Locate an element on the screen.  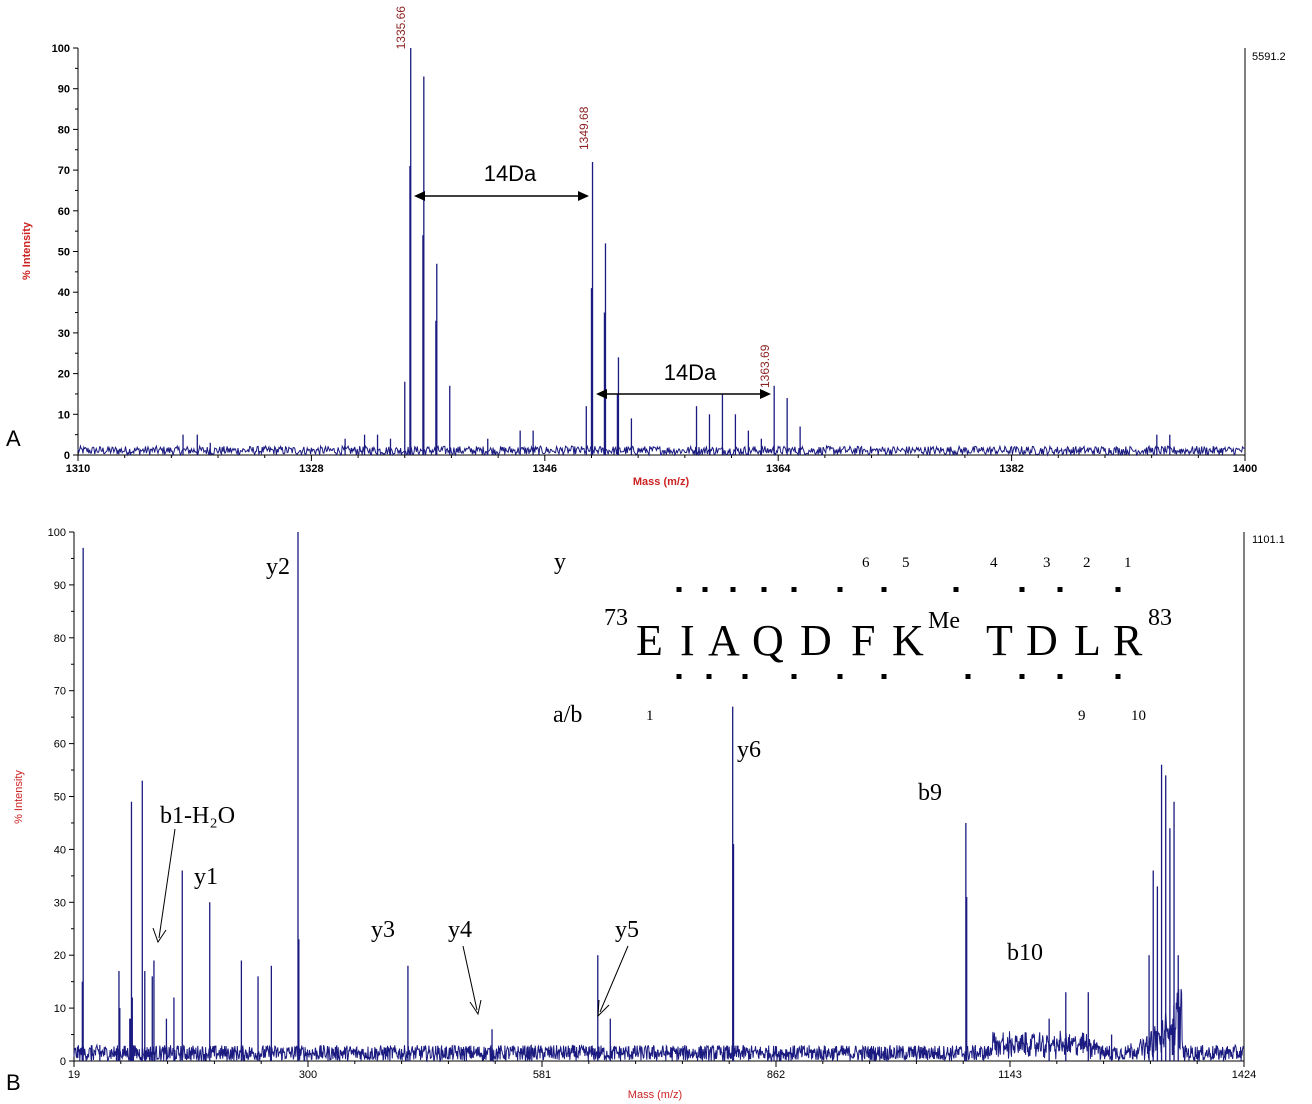
a-xtick-label: 1364 is located at coordinates (778, 469).